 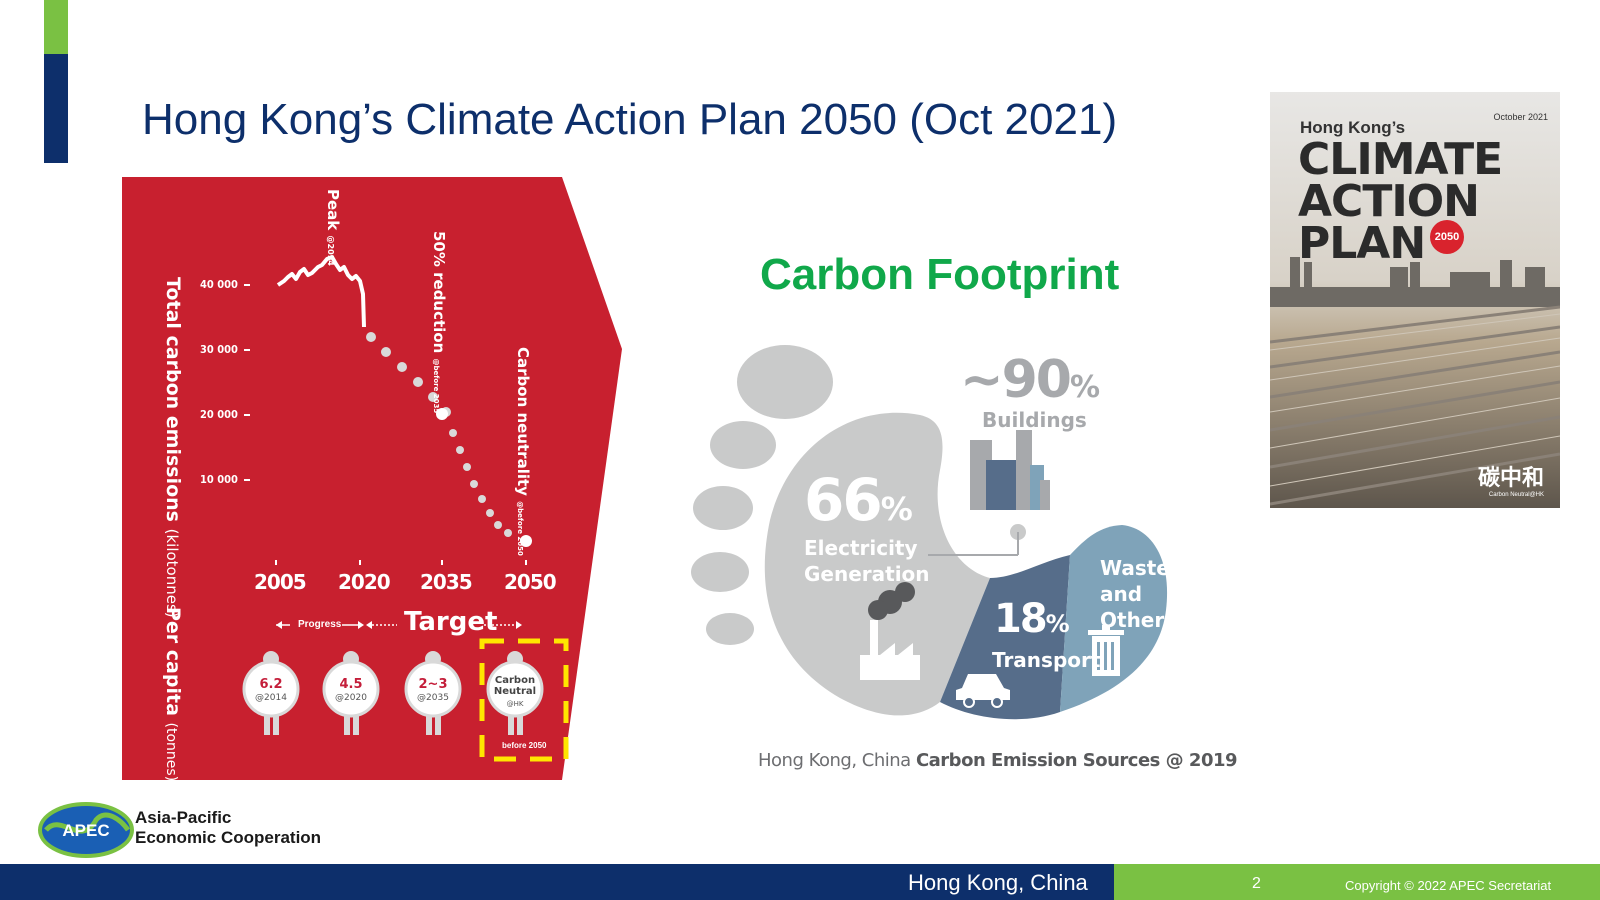 What do you see at coordinates (183, 817) in the screenshot?
I see `apec-org-name-line1: Asia-Pacific` at bounding box center [183, 817].